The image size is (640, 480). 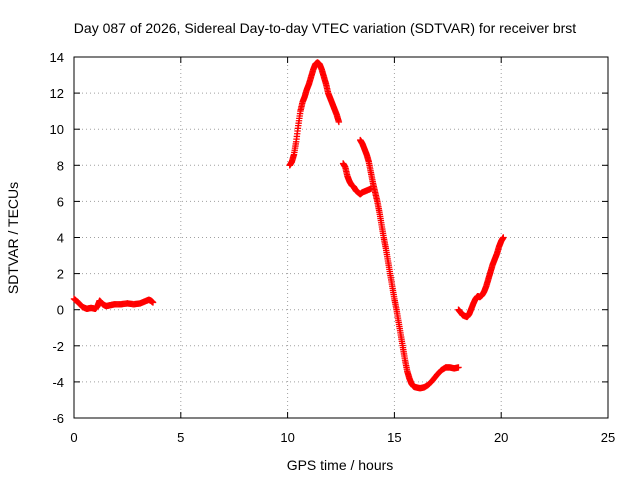 What do you see at coordinates (60, 274) in the screenshot?
I see `y-tick-label: 2` at bounding box center [60, 274].